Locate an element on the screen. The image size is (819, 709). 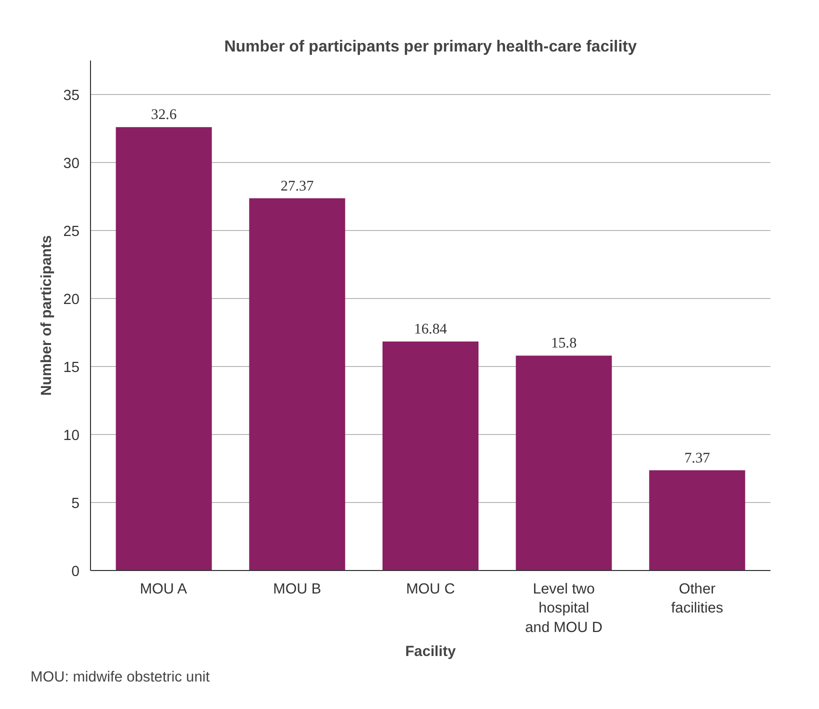
data-label: 32.6 is located at coordinates (164, 115).